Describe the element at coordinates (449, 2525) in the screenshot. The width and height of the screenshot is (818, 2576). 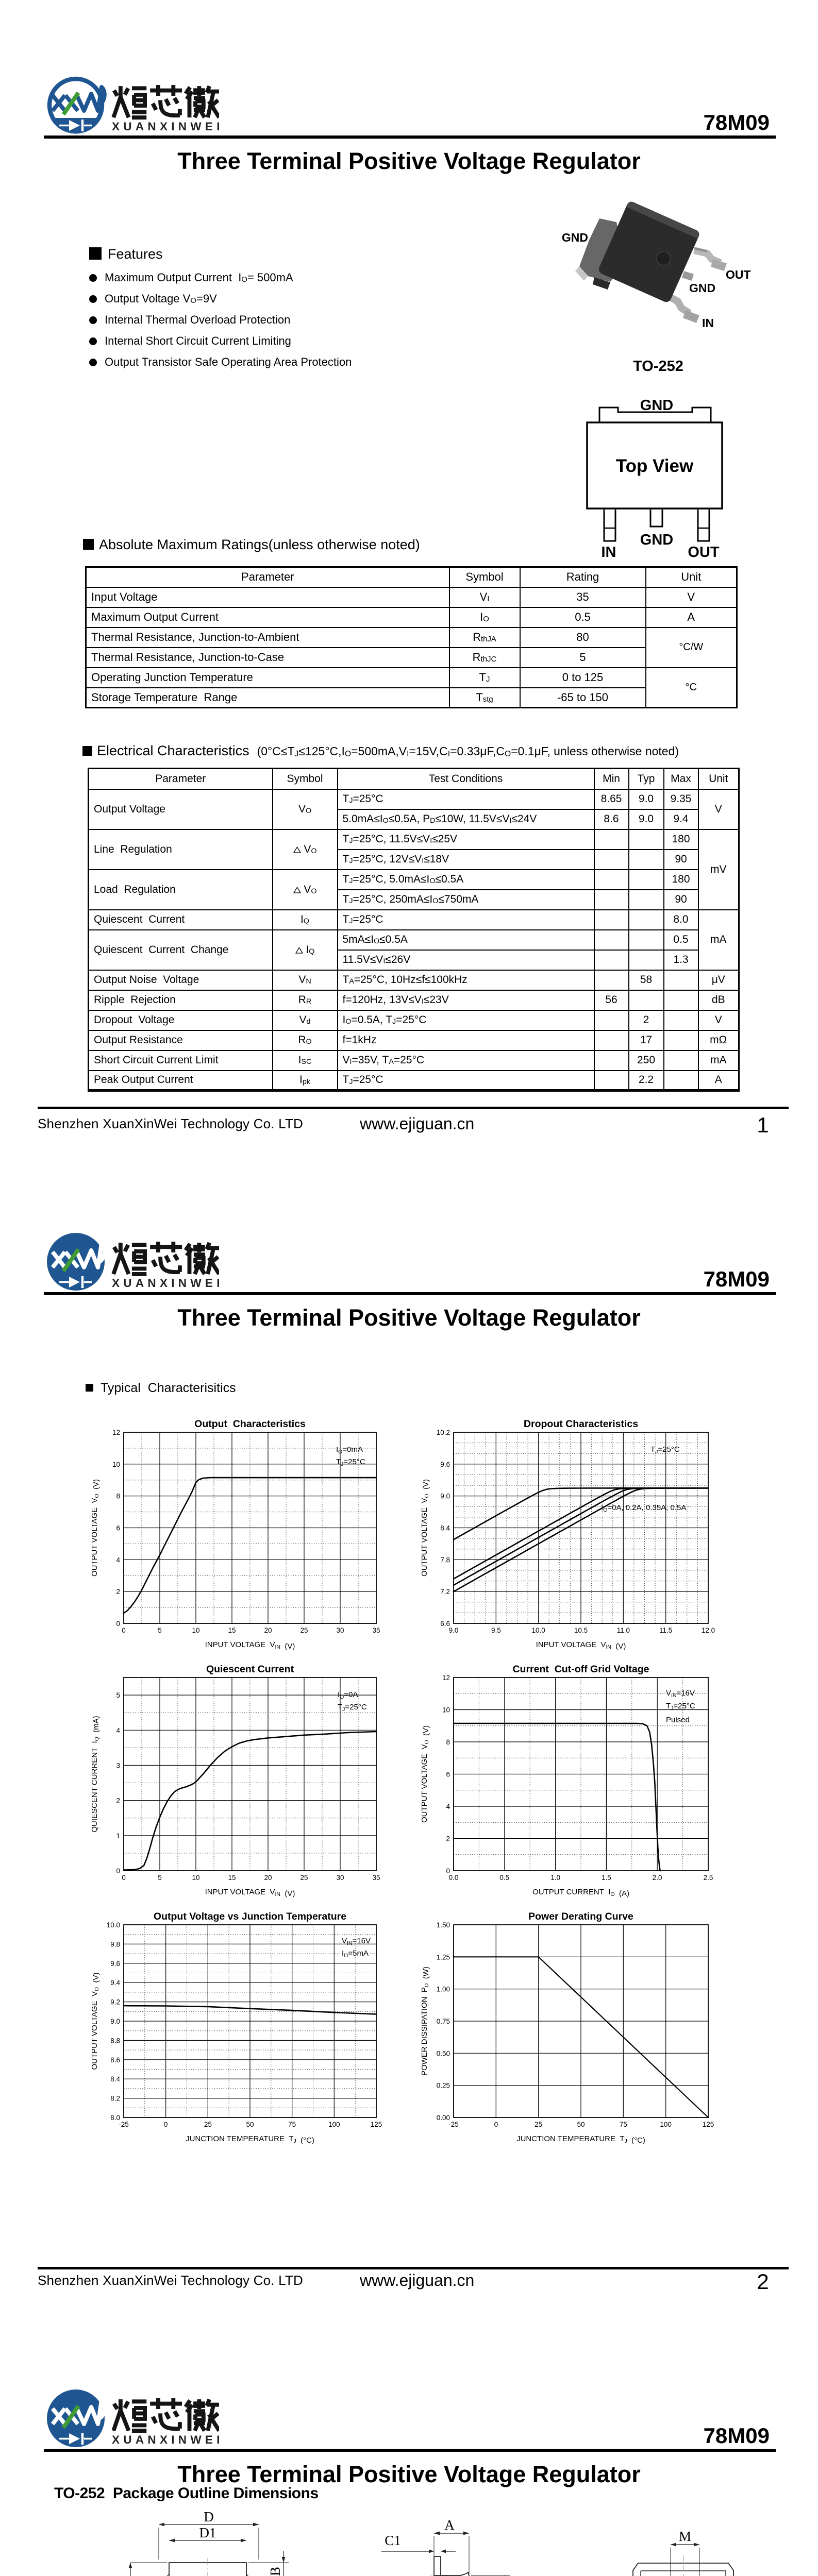
I see `svg-text: A` at that location.